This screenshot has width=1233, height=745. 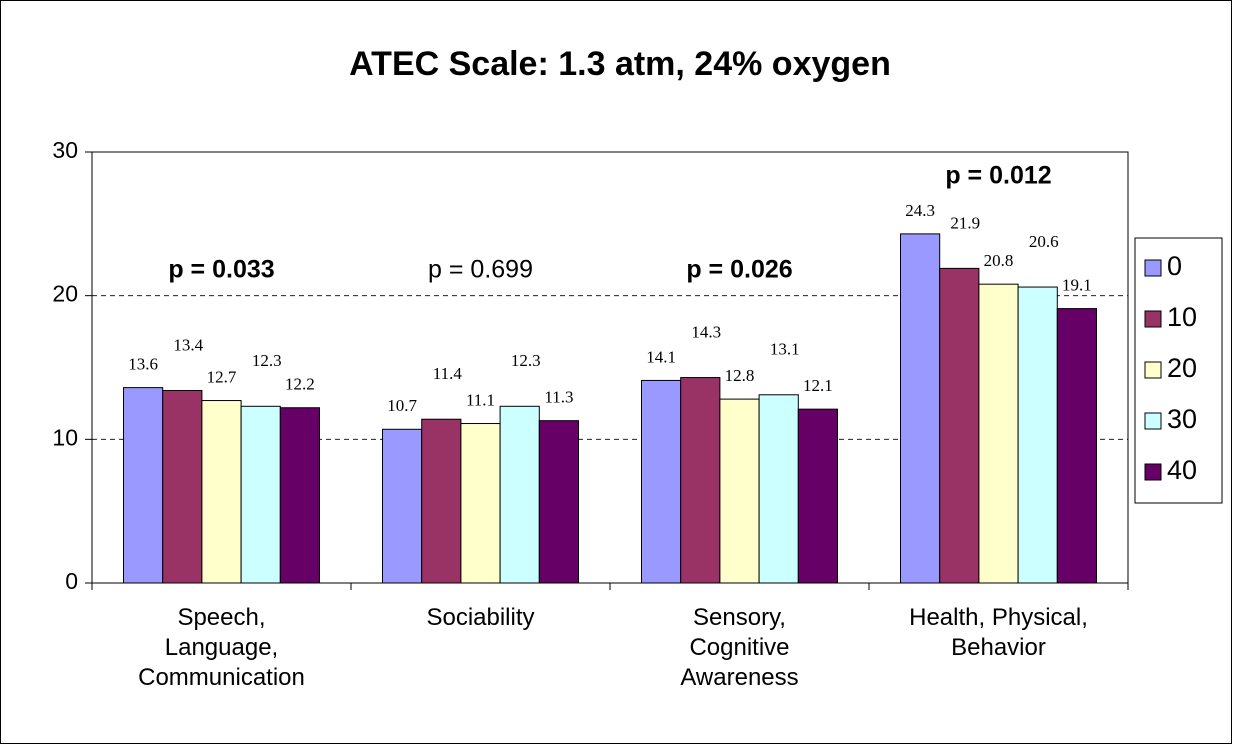 I want to click on annotation: p = 0.033, so click(x=221, y=270).